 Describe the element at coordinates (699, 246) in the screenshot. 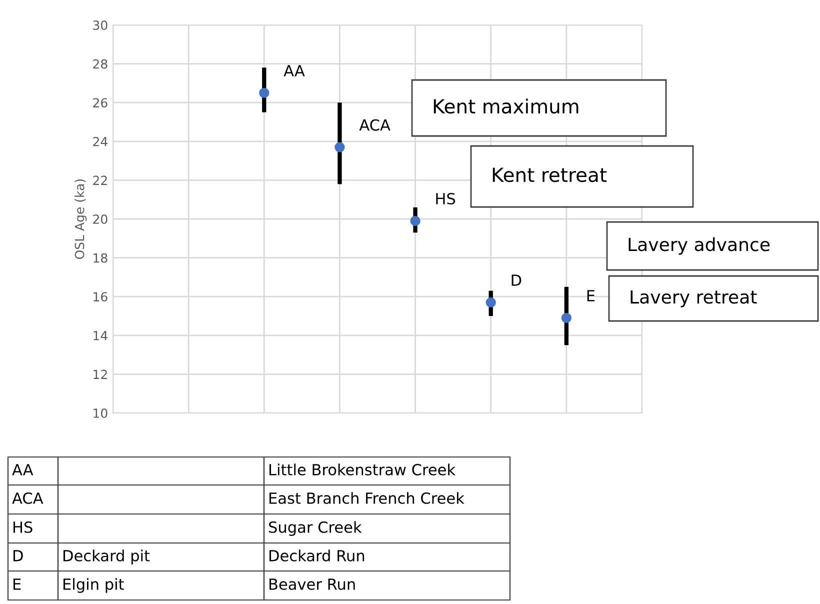

I see `annotation: Lavery advance` at that location.